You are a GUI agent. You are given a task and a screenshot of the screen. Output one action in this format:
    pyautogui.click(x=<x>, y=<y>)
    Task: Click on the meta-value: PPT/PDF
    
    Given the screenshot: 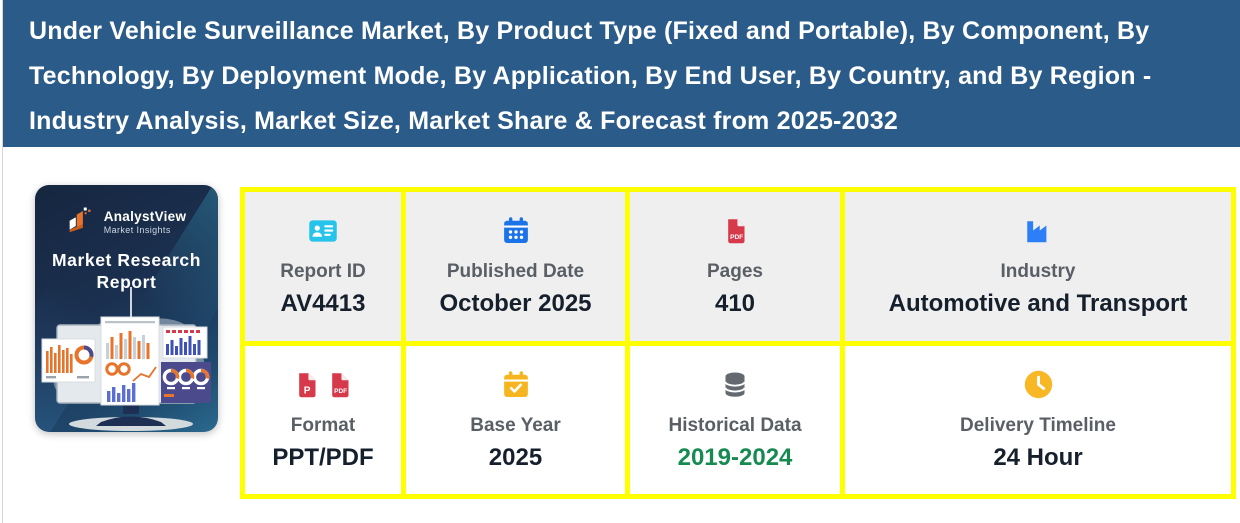 What is the action you would take?
    pyautogui.click(x=323, y=457)
    